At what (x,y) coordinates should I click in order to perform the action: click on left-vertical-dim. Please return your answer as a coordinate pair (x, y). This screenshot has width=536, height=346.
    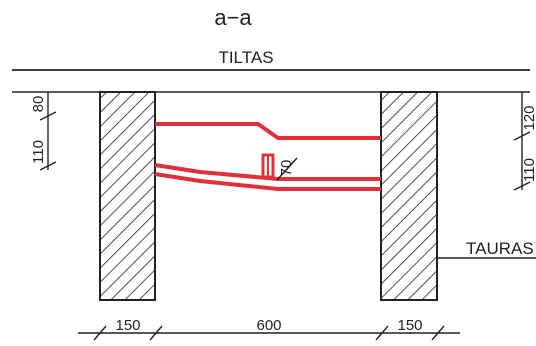
    Looking at the image, I should click on (48, 131).